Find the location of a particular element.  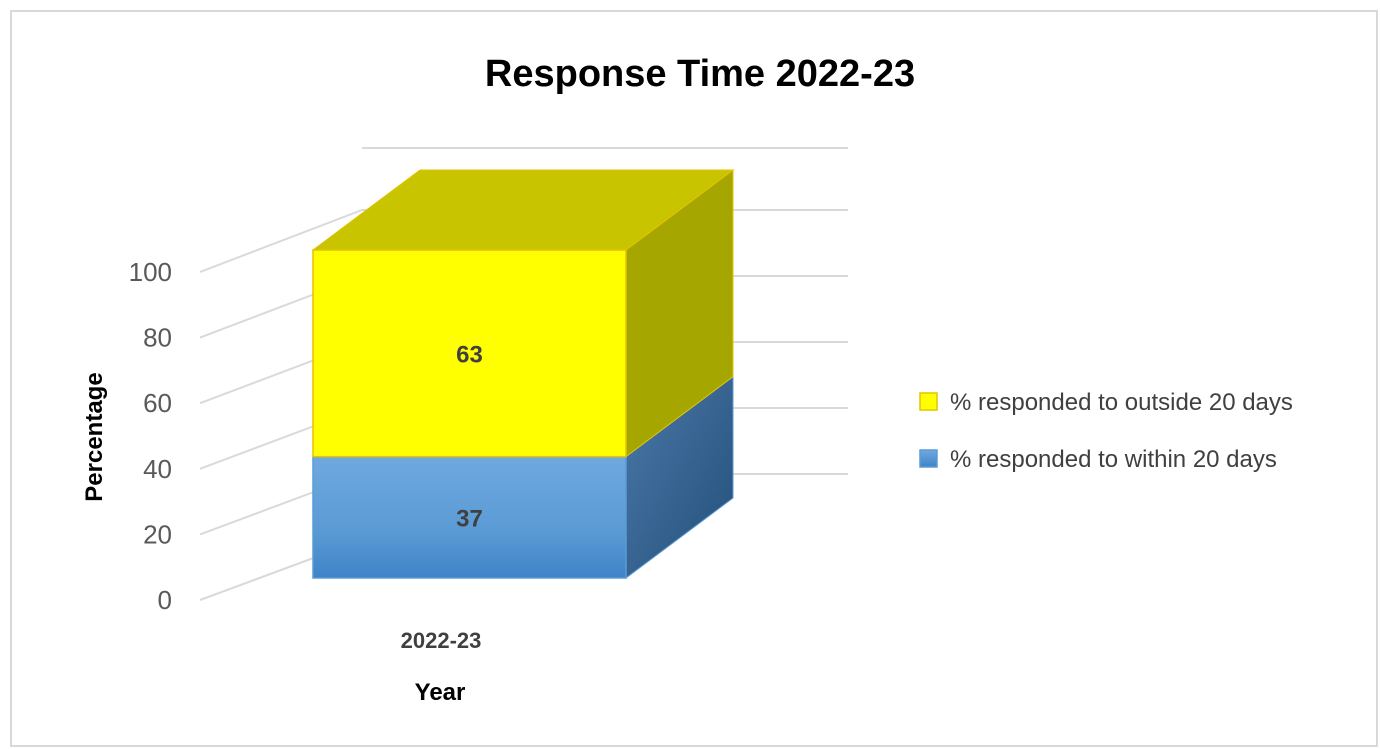

x-axis-title: Year is located at coordinates (440, 692).